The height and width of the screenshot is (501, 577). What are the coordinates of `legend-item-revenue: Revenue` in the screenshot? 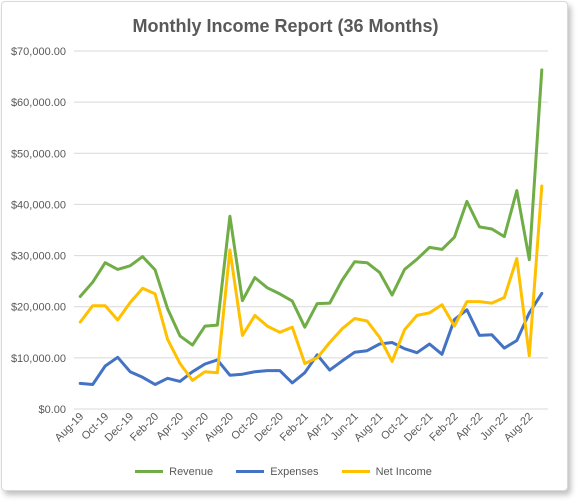 It's located at (174, 472).